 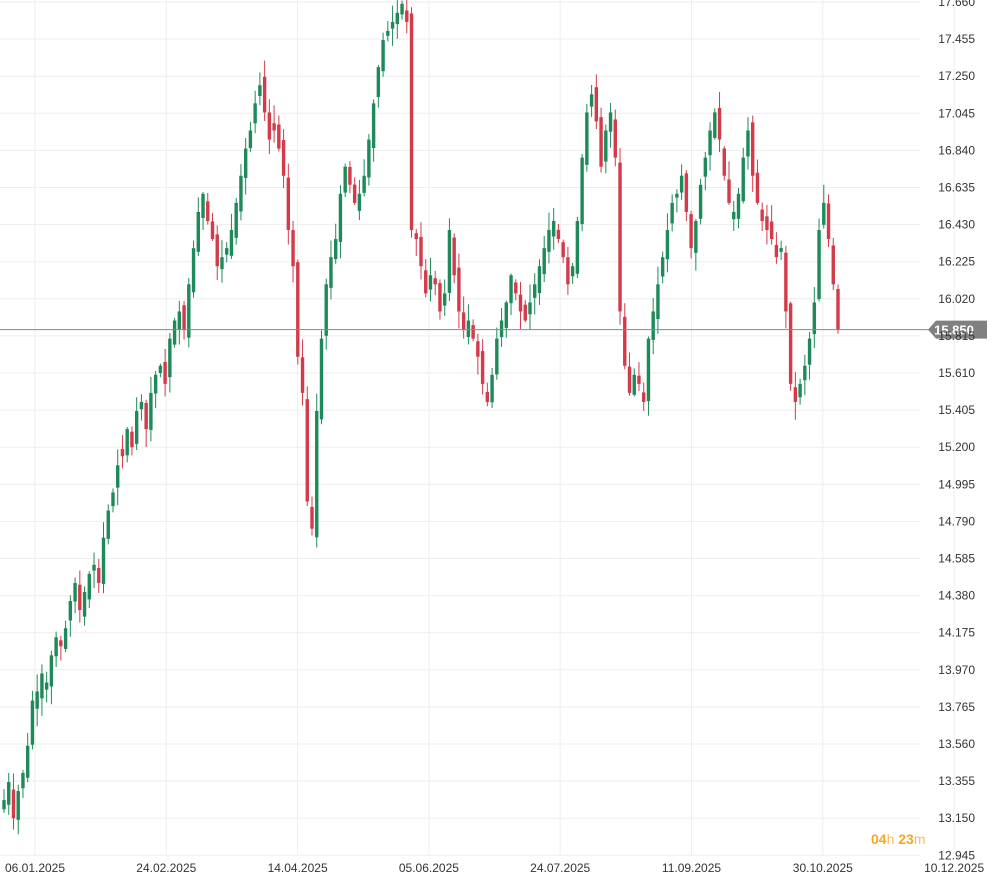 What do you see at coordinates (956, 484) in the screenshot?
I see `y-tick-label: 14.995` at bounding box center [956, 484].